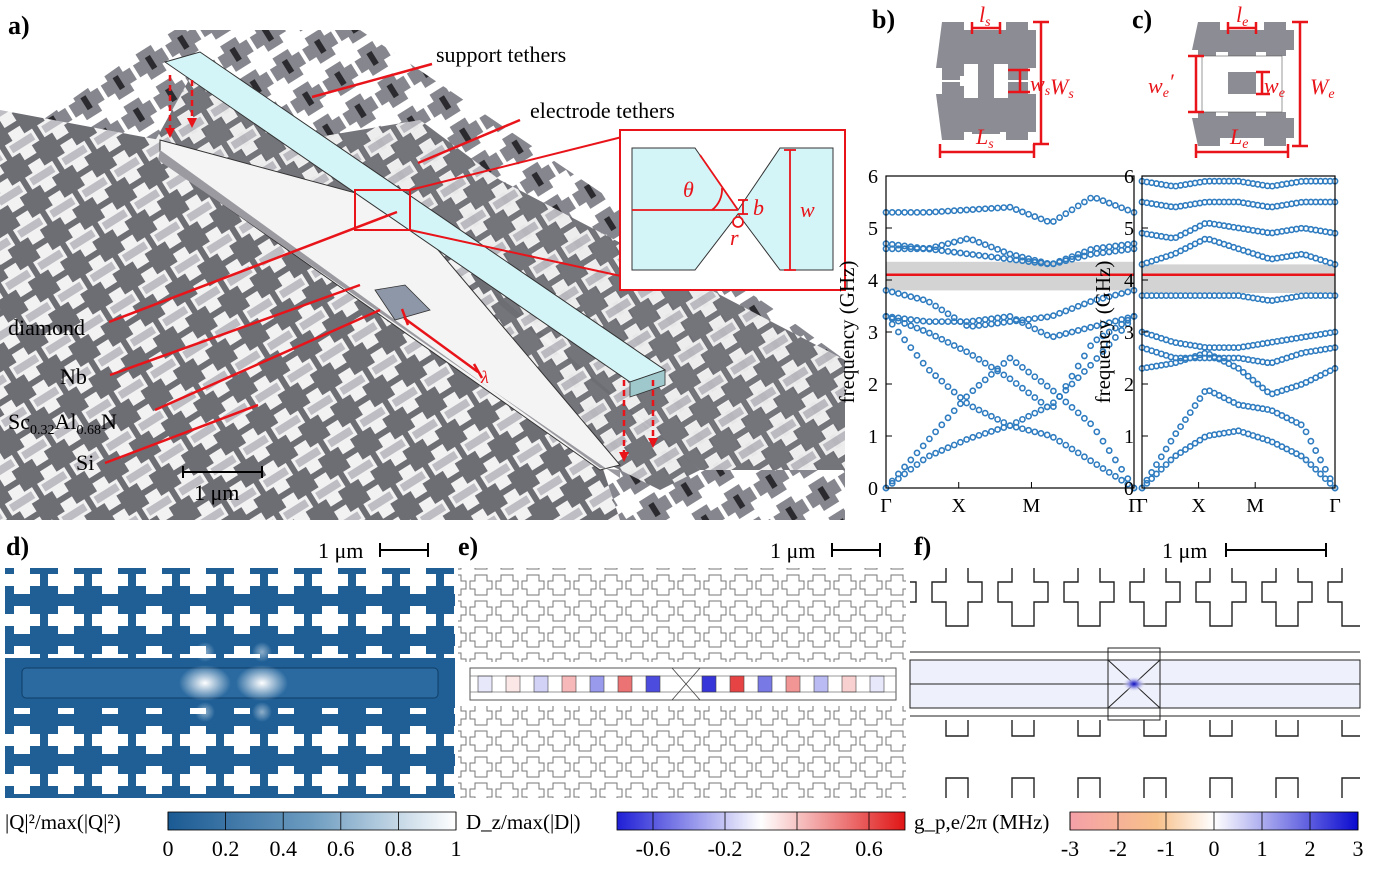 This screenshot has width=1390, height=870. What do you see at coordinates (382, 210) in the screenshot?
I see `zoom-box` at bounding box center [382, 210].